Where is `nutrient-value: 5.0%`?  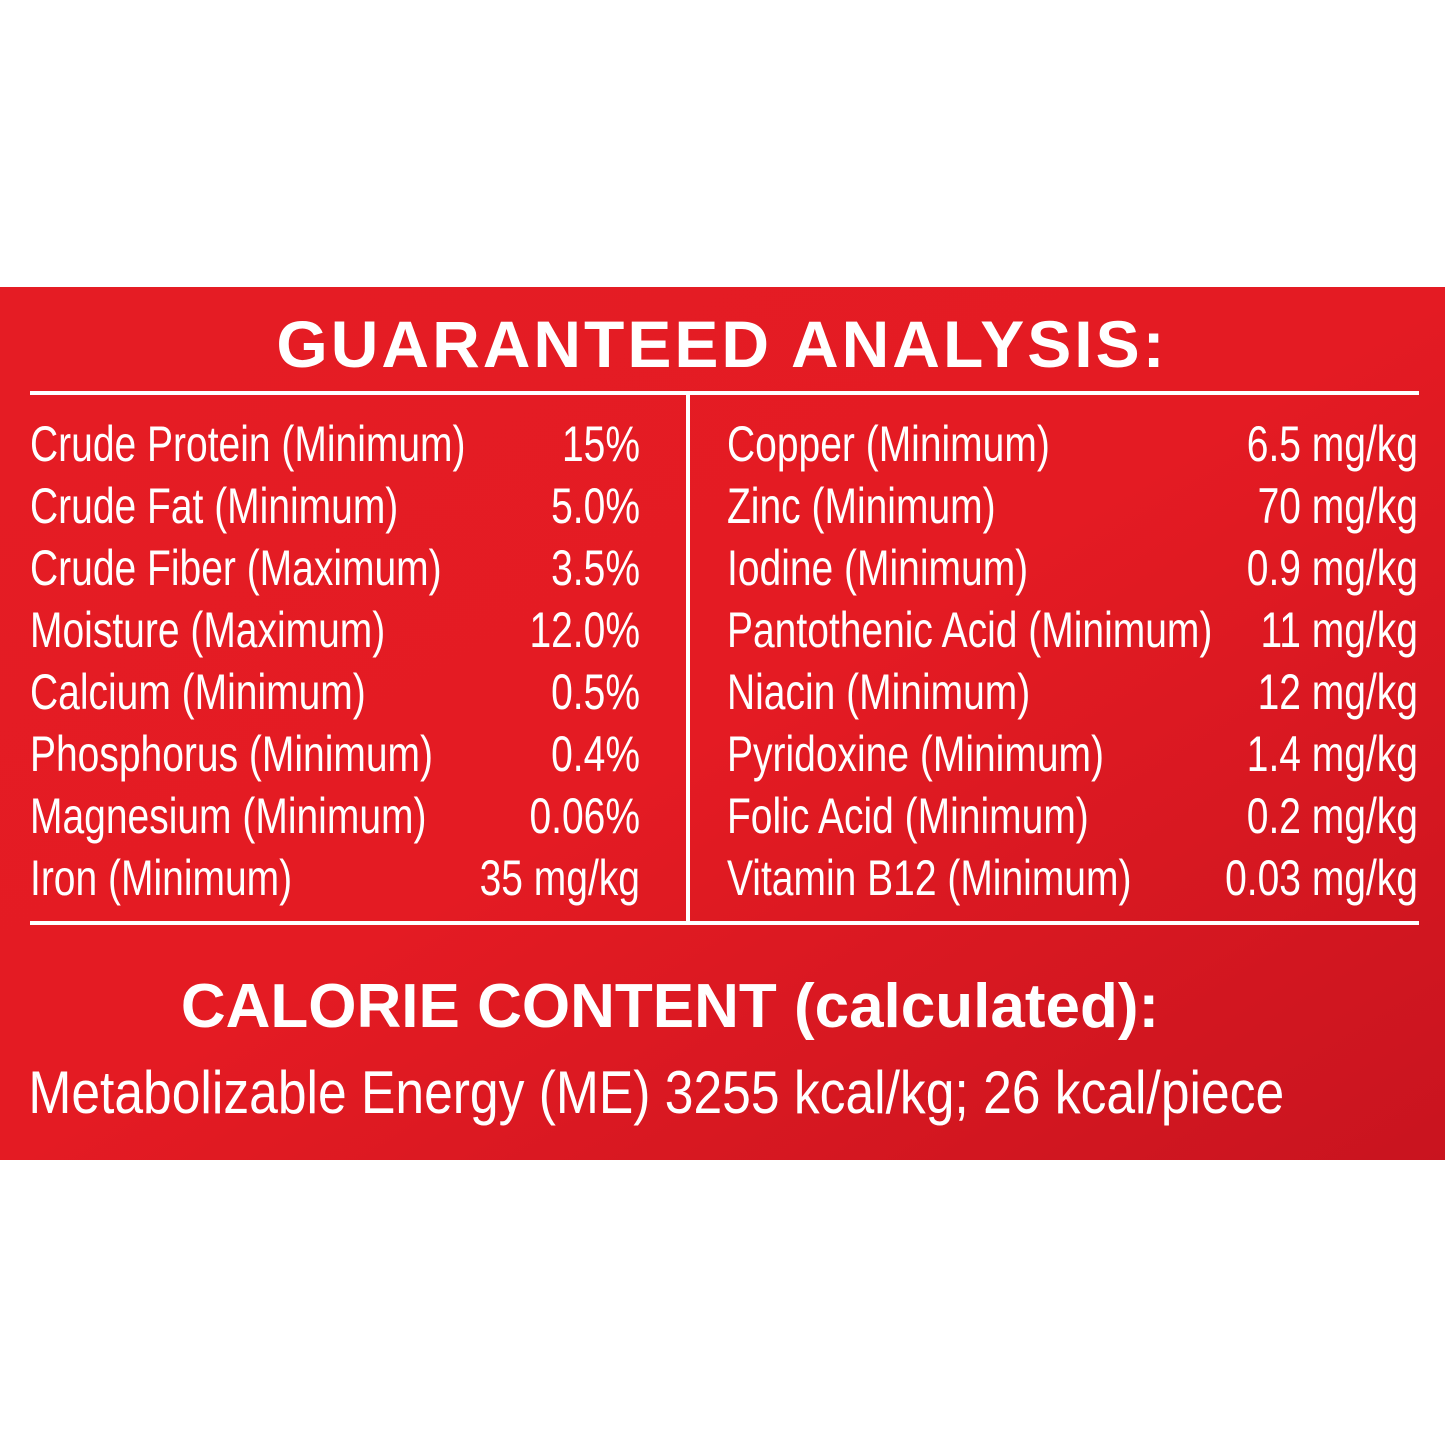 nutrient-value: 5.0% is located at coordinates (595, 505).